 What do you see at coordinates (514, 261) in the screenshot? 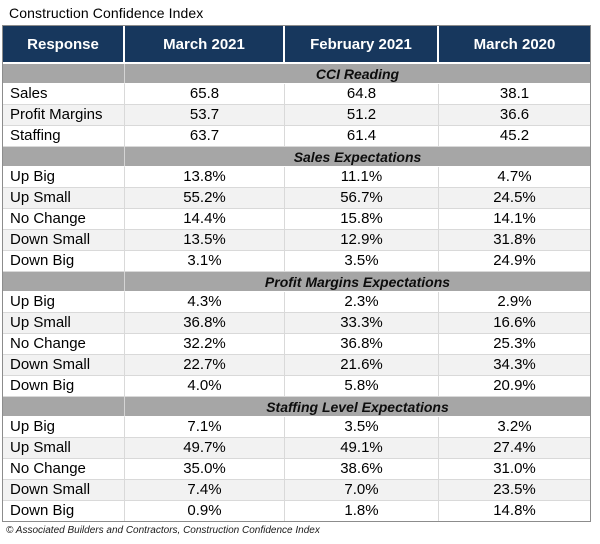
I see `cell-value: 24.9%` at bounding box center [514, 261].